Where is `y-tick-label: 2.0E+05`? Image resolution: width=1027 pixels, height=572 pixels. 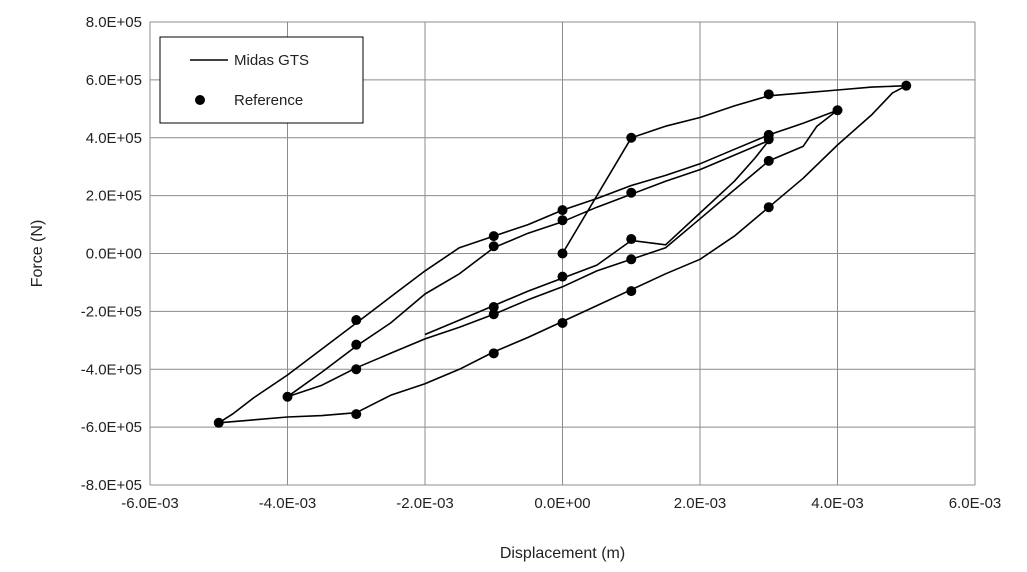 y-tick-label: 2.0E+05 is located at coordinates (114, 196).